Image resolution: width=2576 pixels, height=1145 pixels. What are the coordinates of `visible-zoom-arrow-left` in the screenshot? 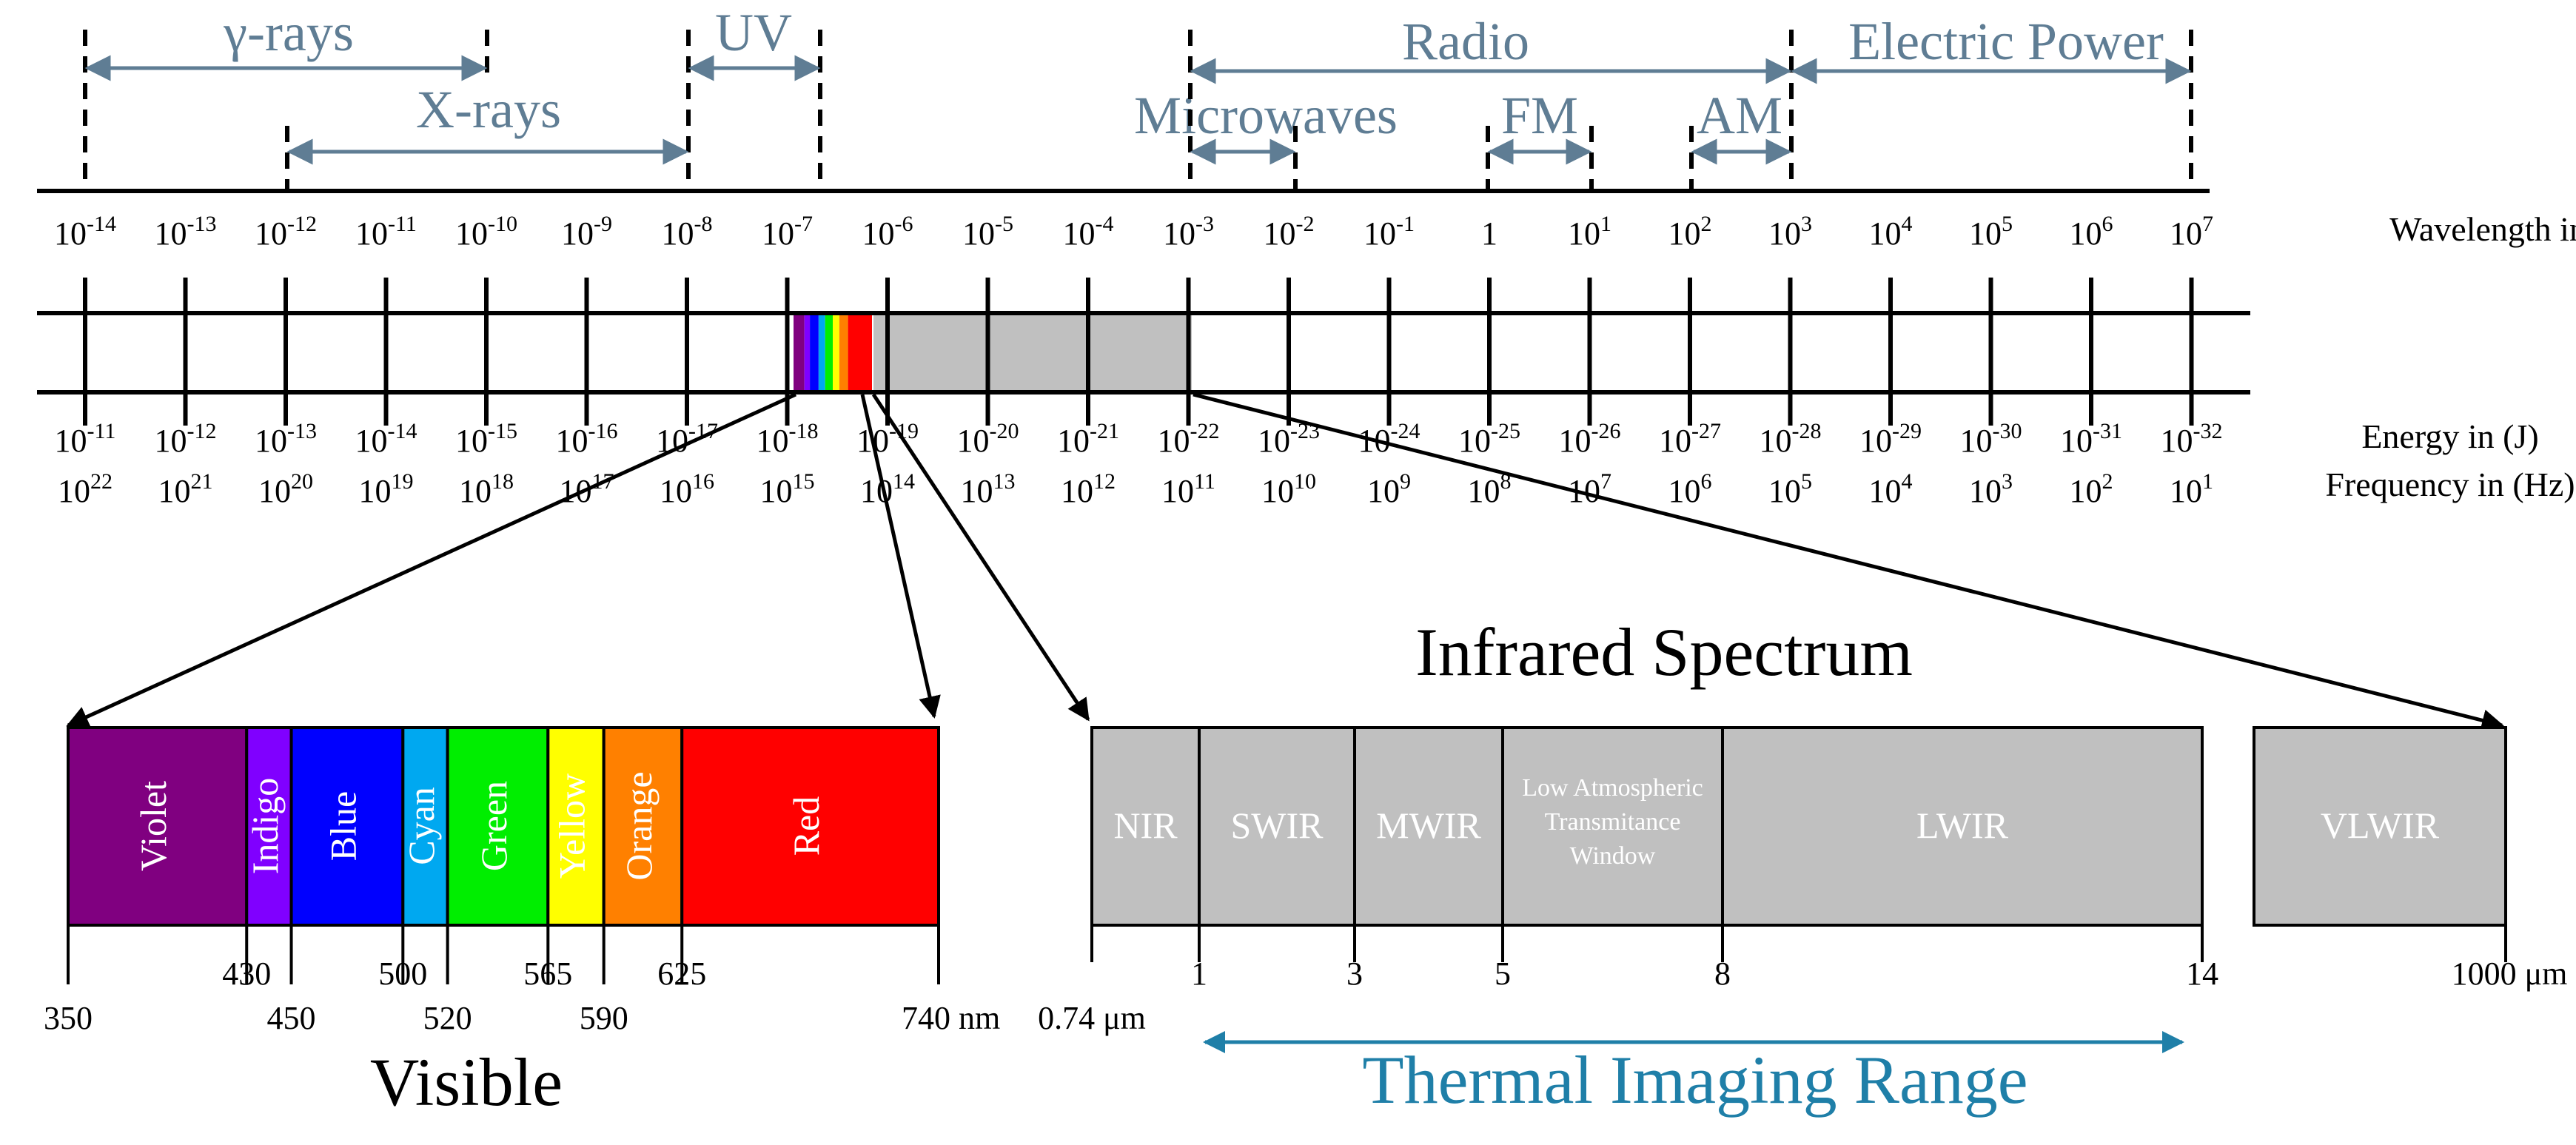 It's located at (431, 560).